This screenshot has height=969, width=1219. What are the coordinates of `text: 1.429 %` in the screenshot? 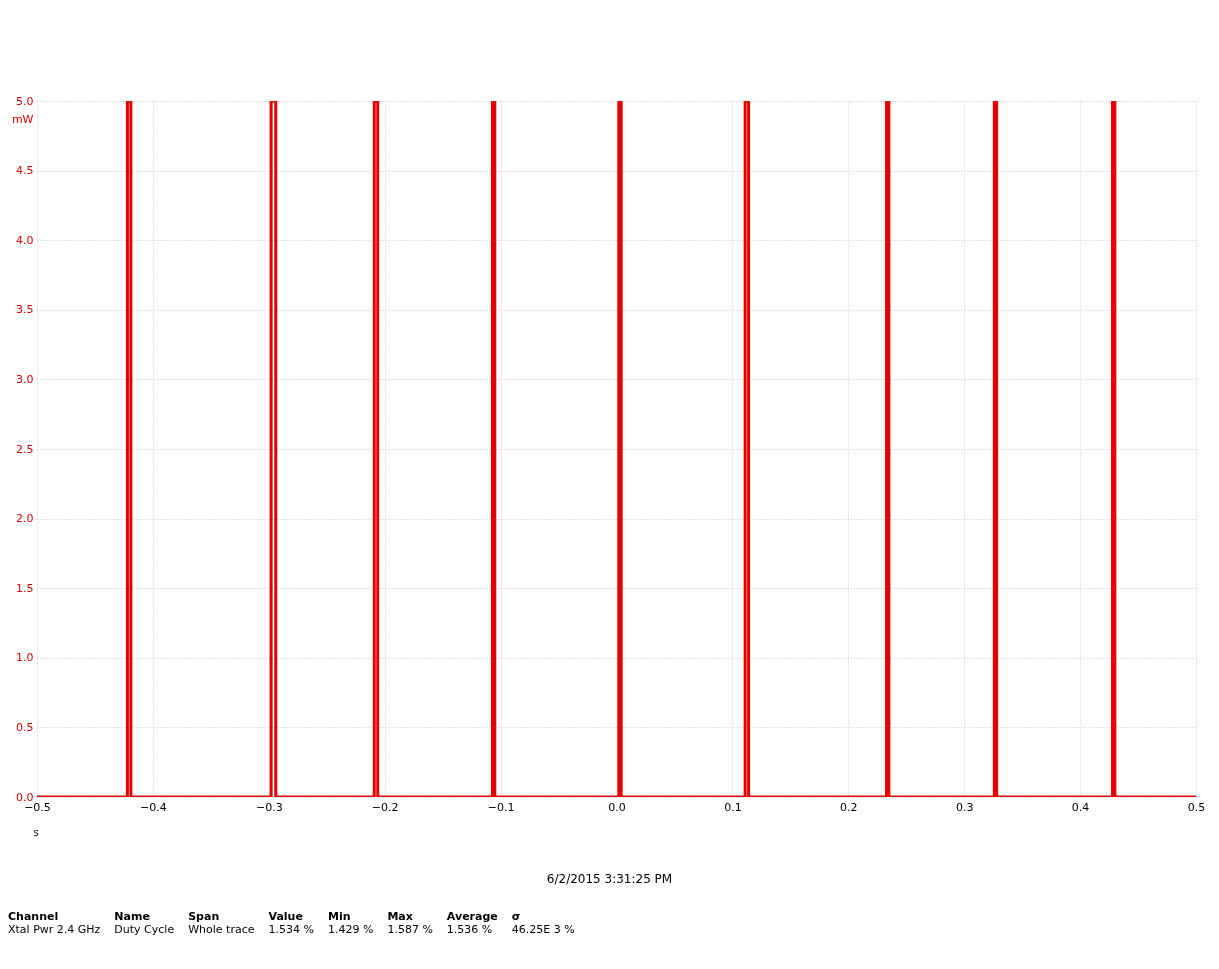 It's located at (351, 929).